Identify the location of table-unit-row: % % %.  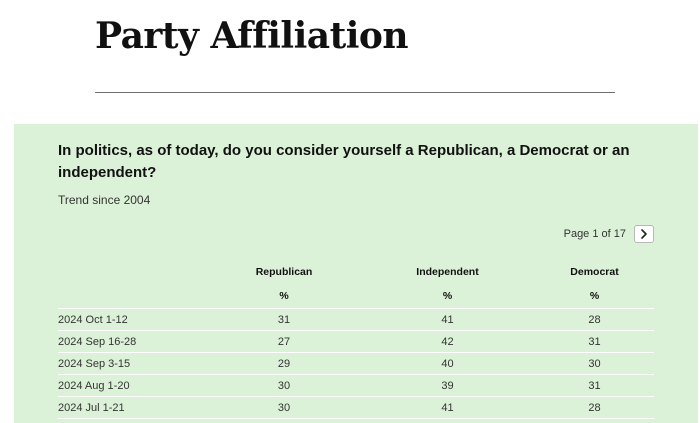
(356, 296).